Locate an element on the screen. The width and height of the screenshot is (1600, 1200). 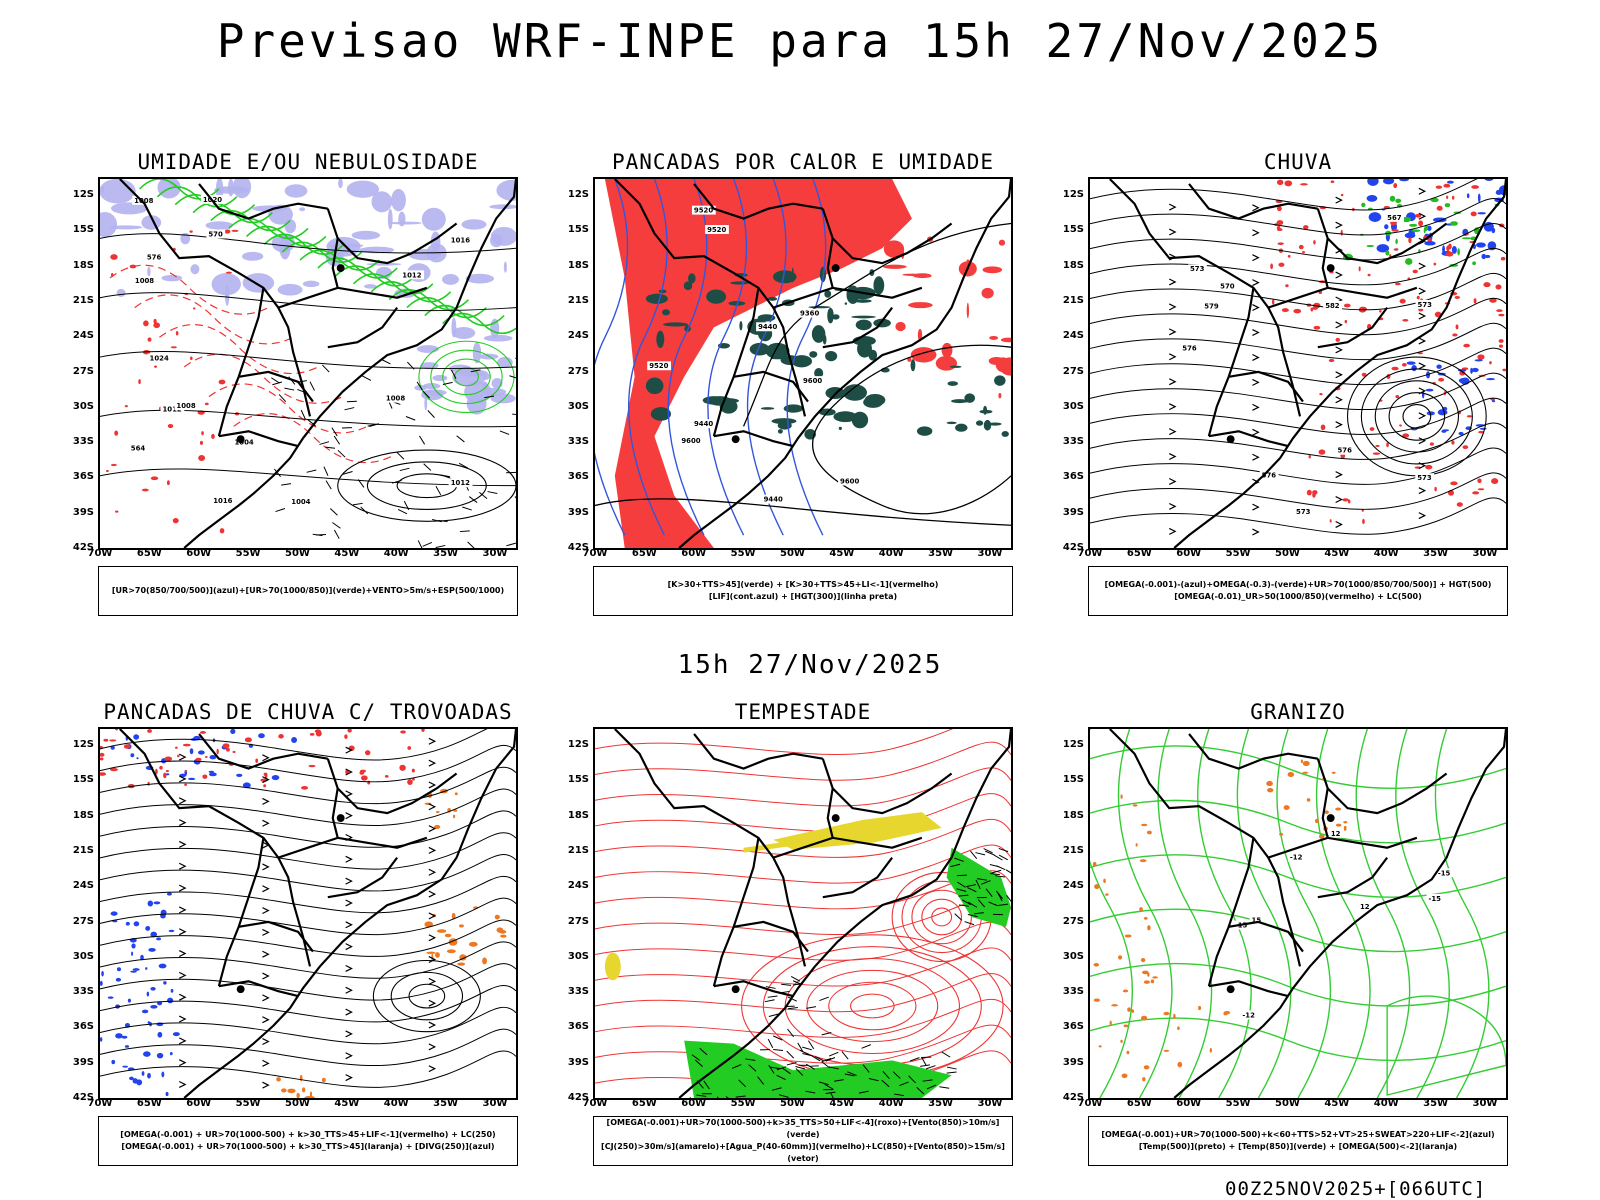
convection-area is located at coordinates (758, 363).